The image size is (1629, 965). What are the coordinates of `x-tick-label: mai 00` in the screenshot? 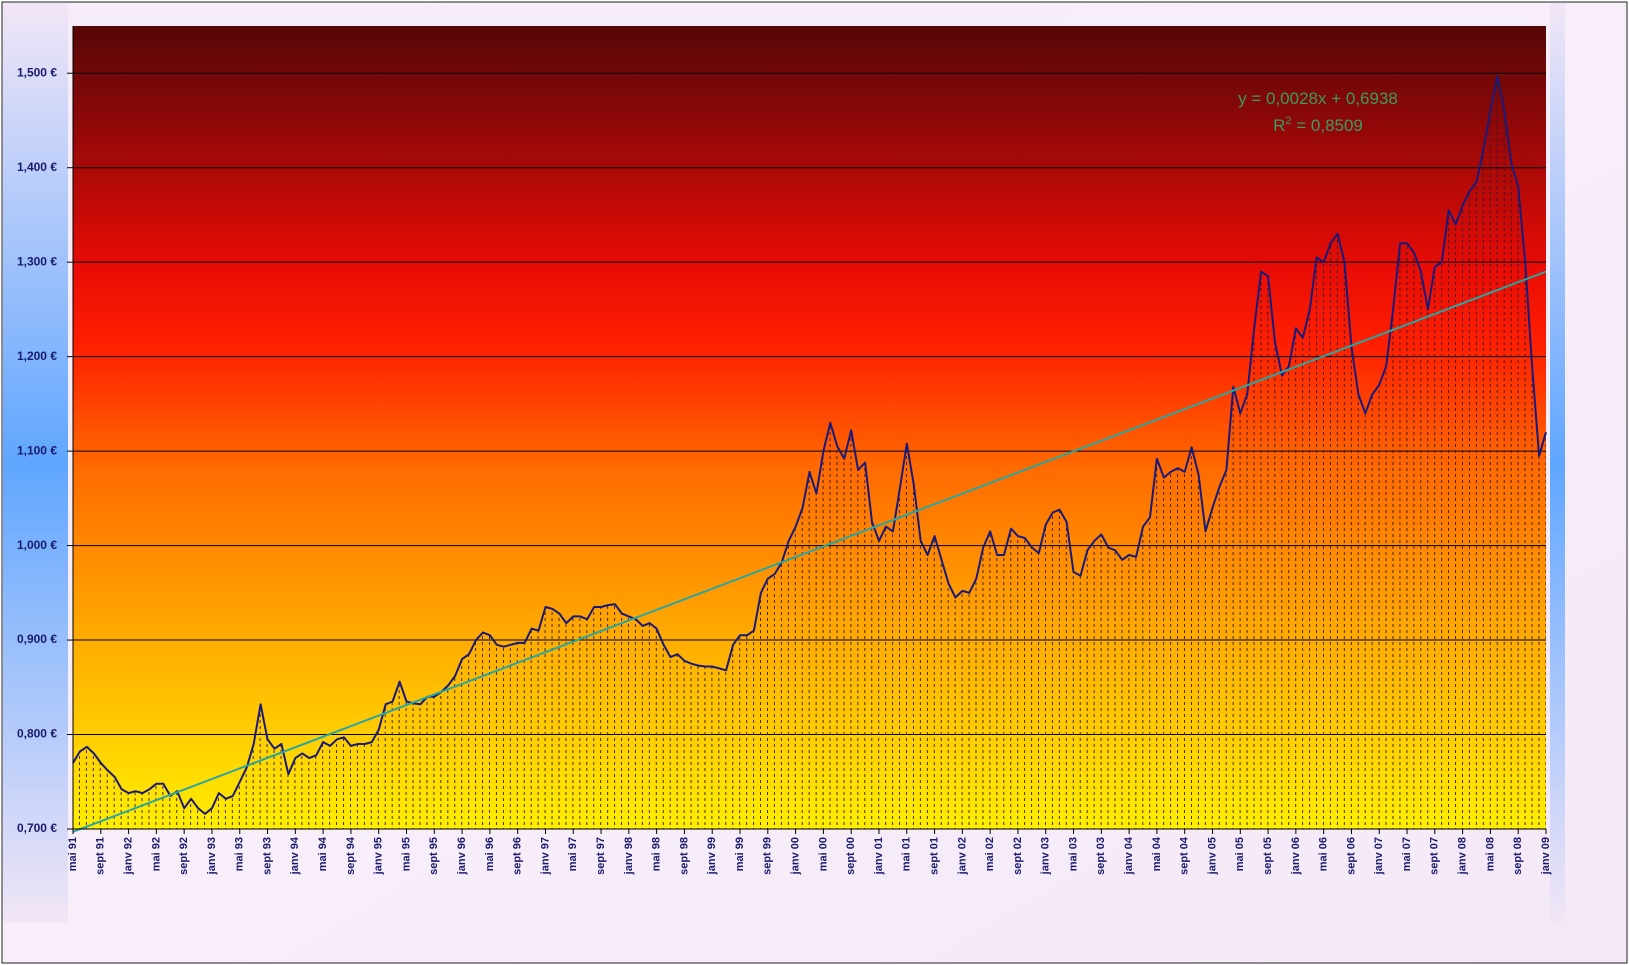 It's located at (823, 854).